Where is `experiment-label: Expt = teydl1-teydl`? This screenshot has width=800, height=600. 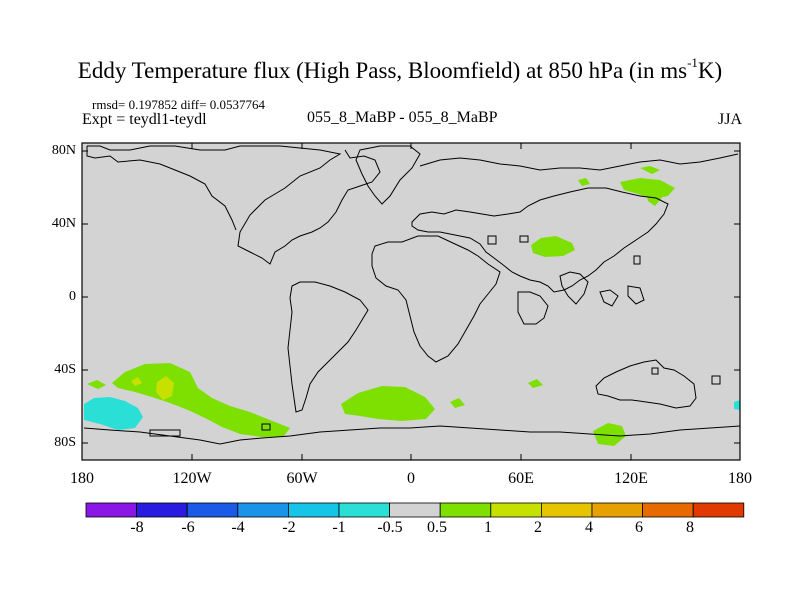 experiment-label: Expt = teydl1-teydl is located at coordinates (144, 119).